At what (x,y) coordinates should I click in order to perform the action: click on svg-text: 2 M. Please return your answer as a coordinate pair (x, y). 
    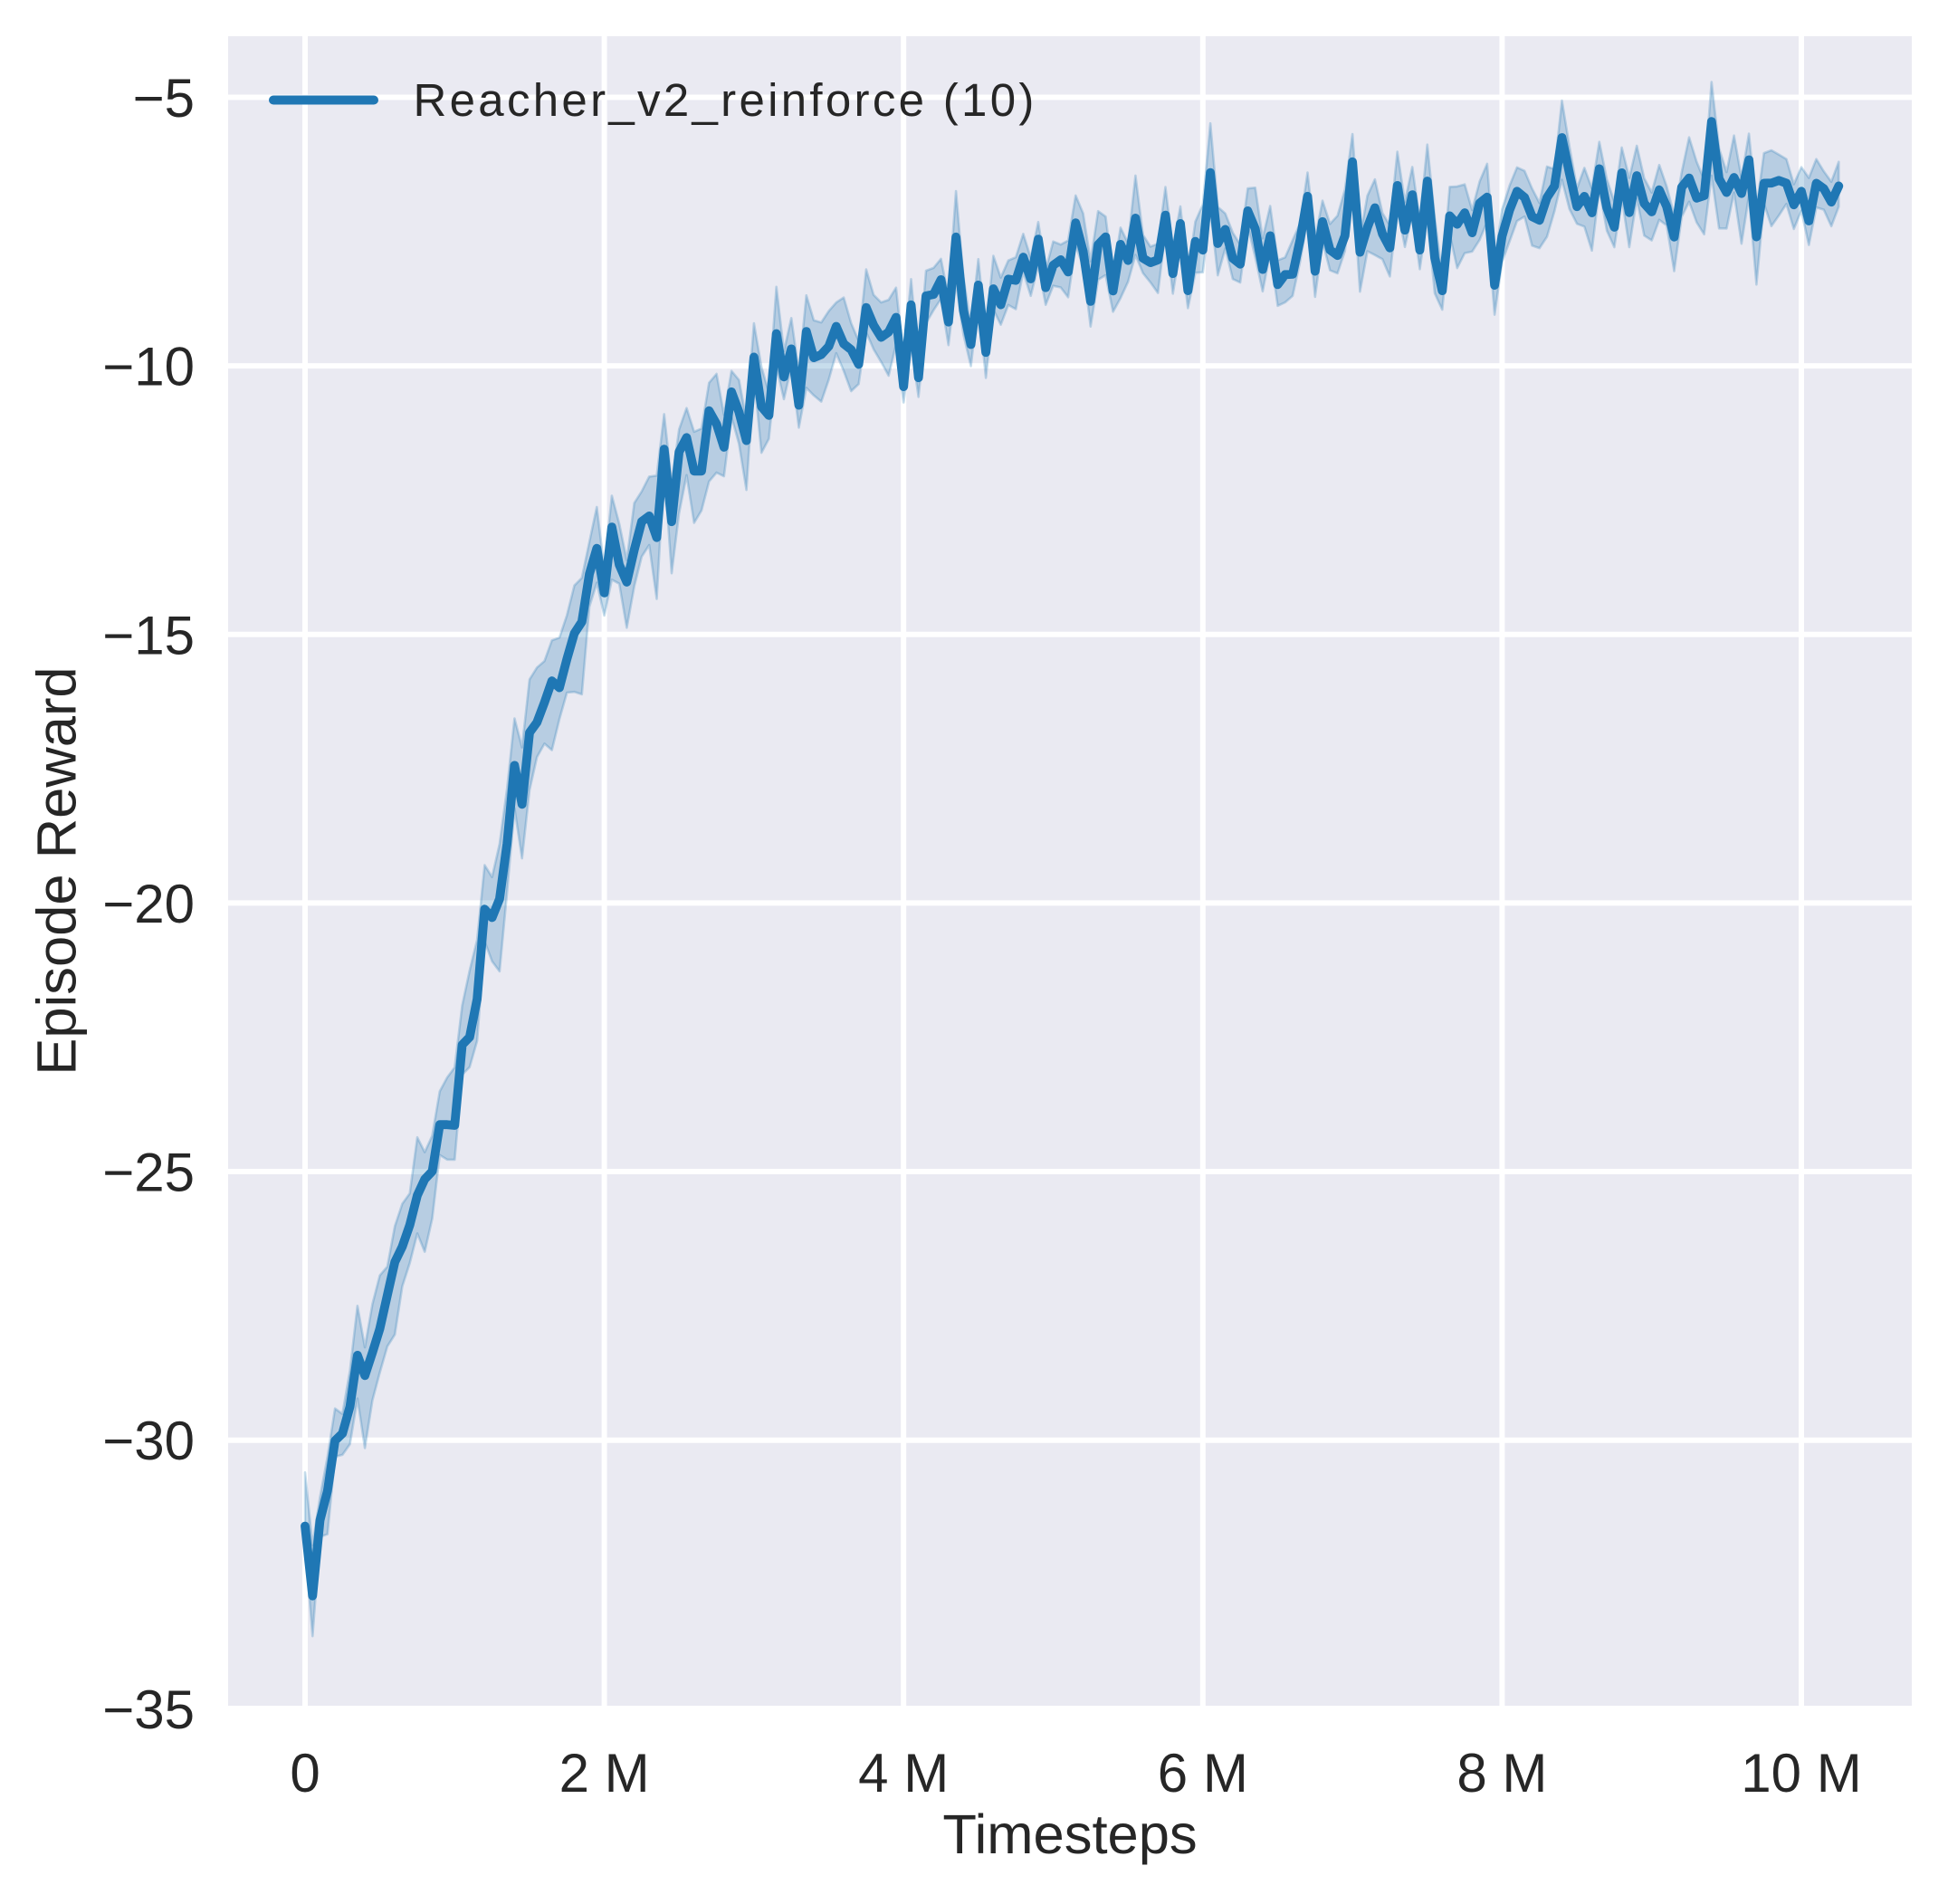
    Looking at the image, I should click on (604, 1773).